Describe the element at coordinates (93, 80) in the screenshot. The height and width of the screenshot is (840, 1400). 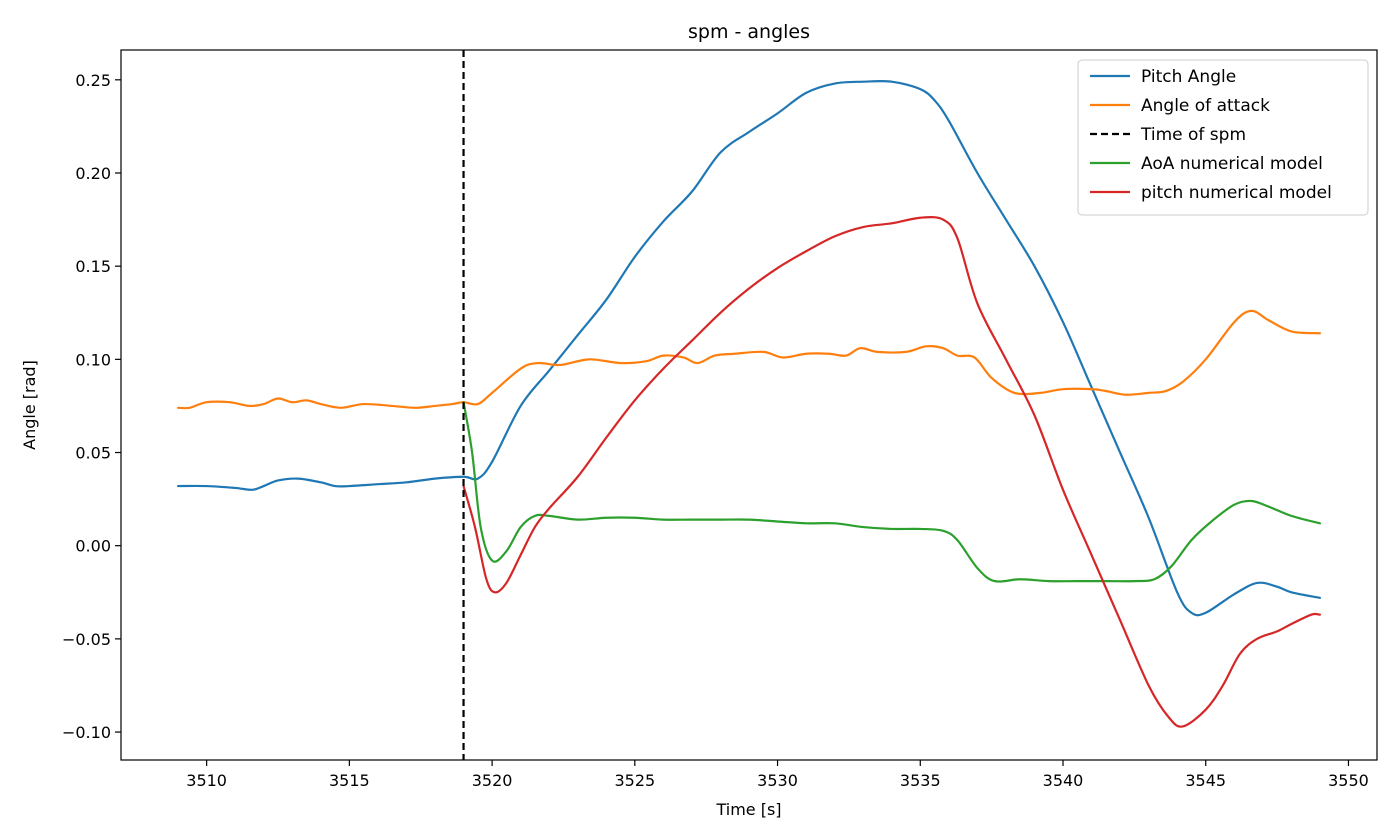
I see `y-tick-label: 0.25` at that location.